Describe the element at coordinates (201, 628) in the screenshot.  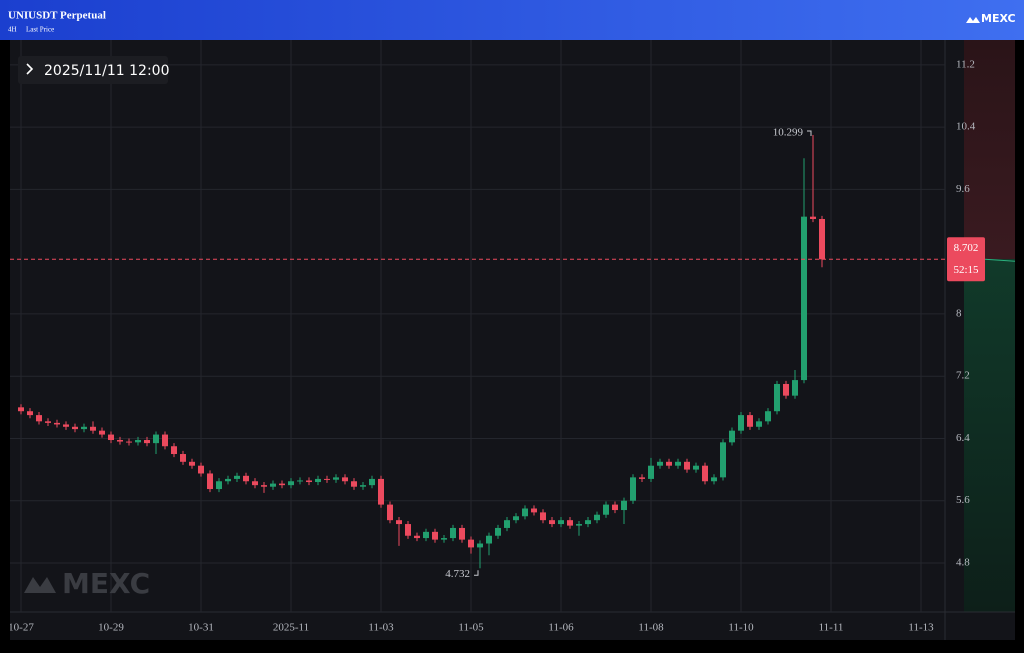
I see `x-tick-label: 10-31` at that location.